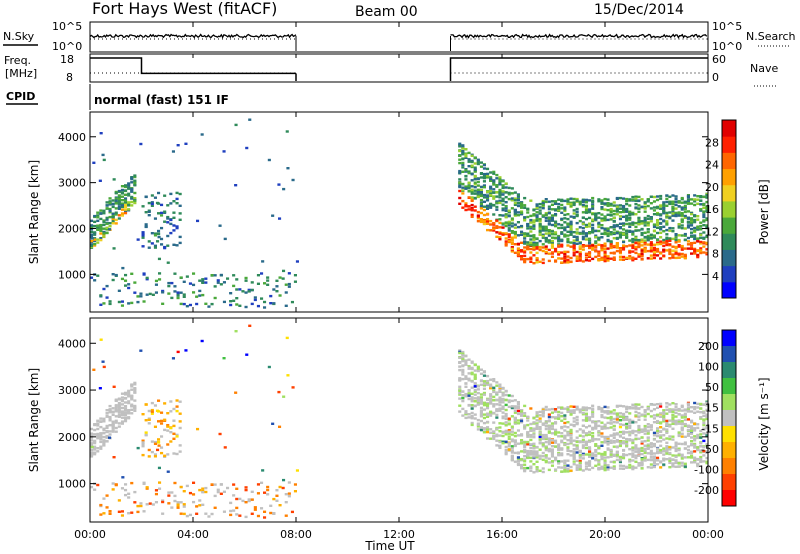 Image resolution: width=800 pixels, height=554 pixels. Describe the element at coordinates (21, 73) in the screenshot. I see `freq-label-bottom: [MHz]` at that location.